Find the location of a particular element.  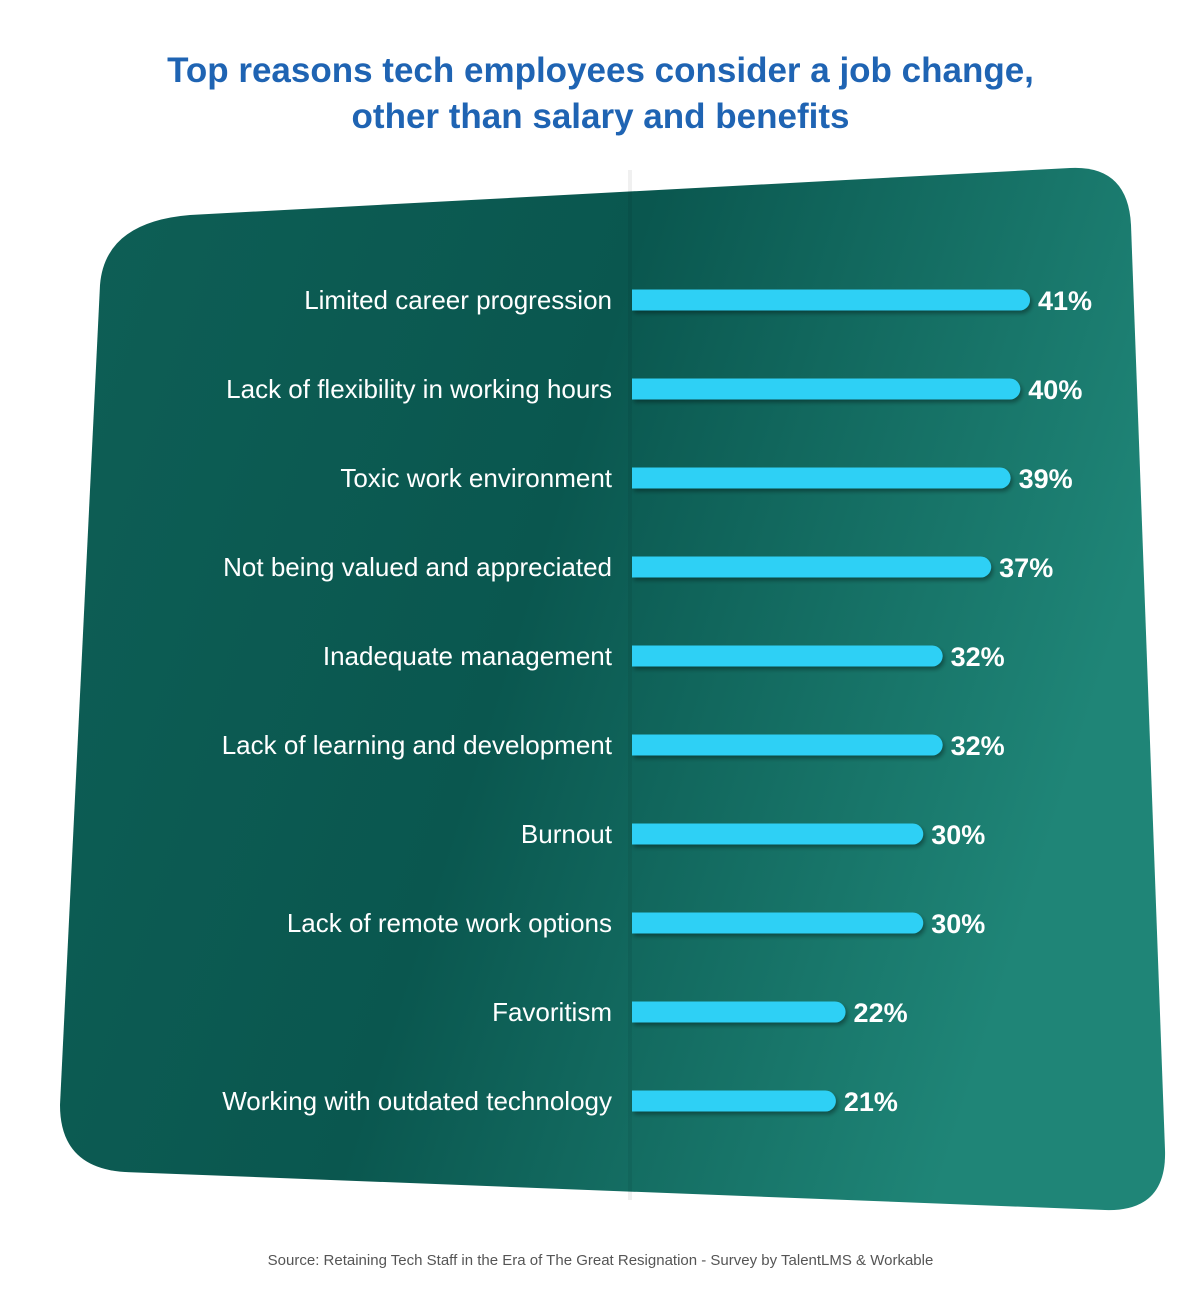

category-label: Limited career progression is located at coordinates (458, 300).